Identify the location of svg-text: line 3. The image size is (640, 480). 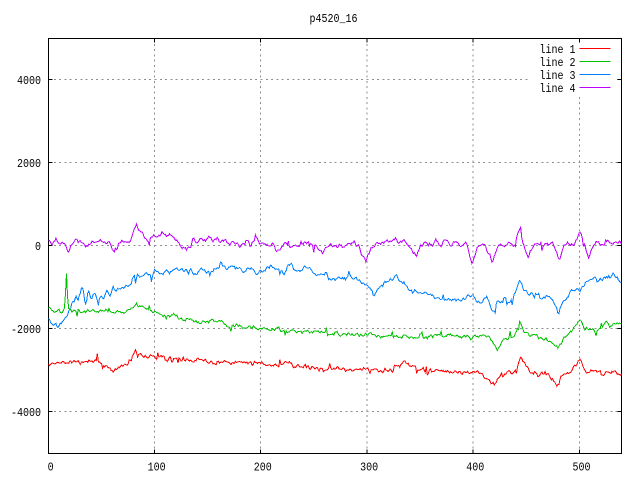
(558, 76).